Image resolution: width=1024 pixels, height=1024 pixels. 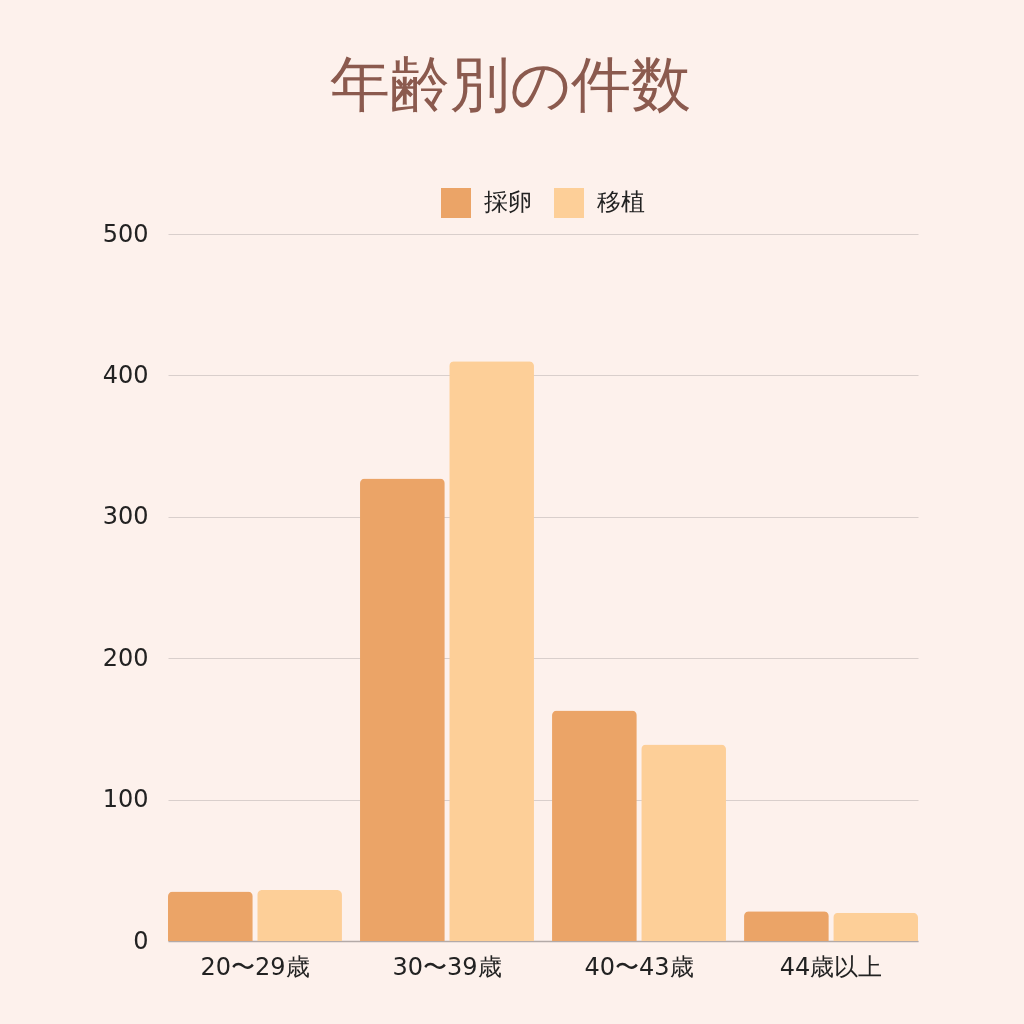 What do you see at coordinates (621, 202) in the screenshot?
I see `legend-label: 移植` at bounding box center [621, 202].